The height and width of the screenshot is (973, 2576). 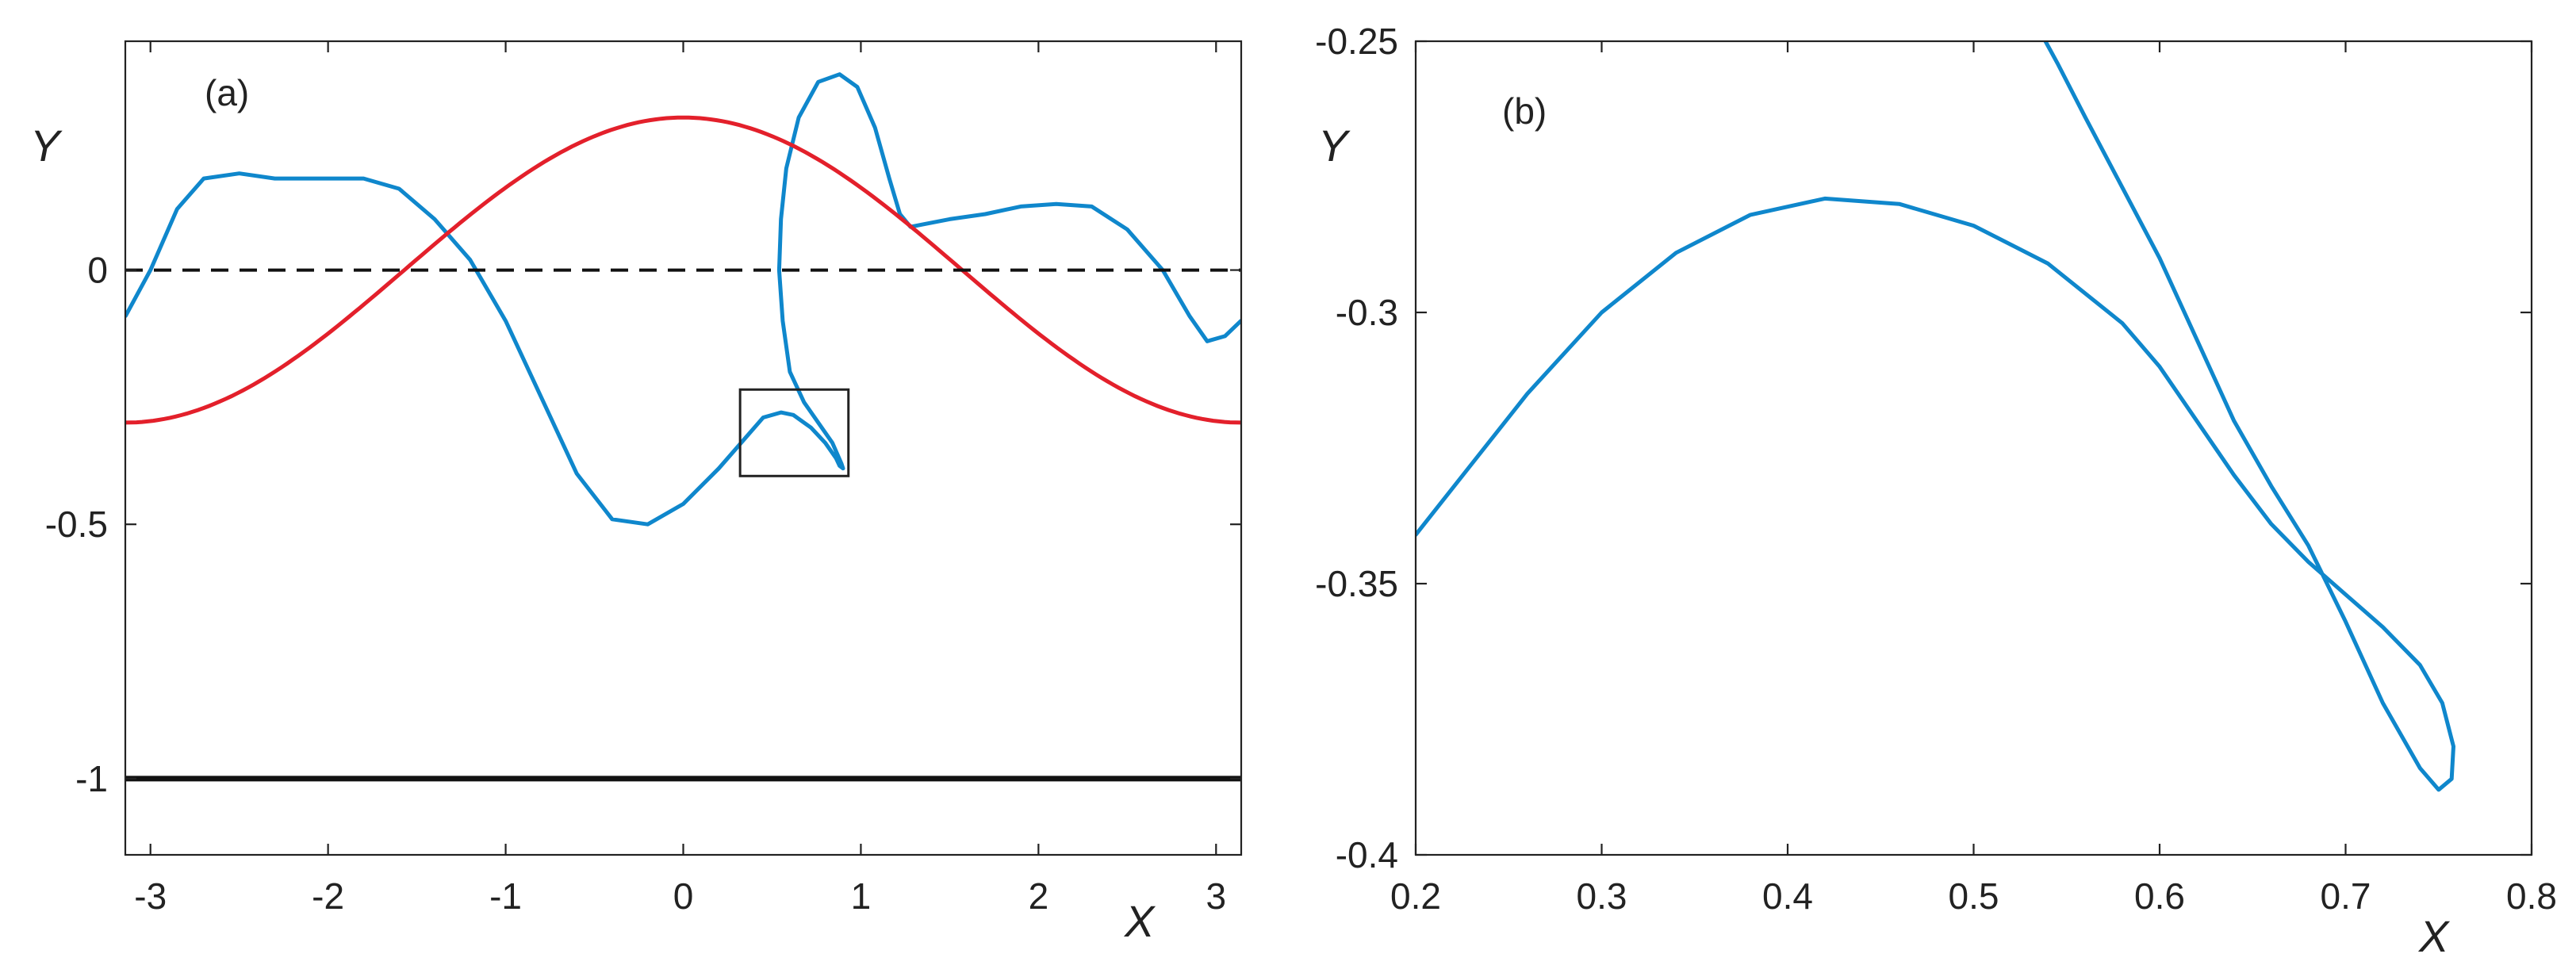 I want to click on panel-b-x-axis-title: X, so click(x=2434, y=936).